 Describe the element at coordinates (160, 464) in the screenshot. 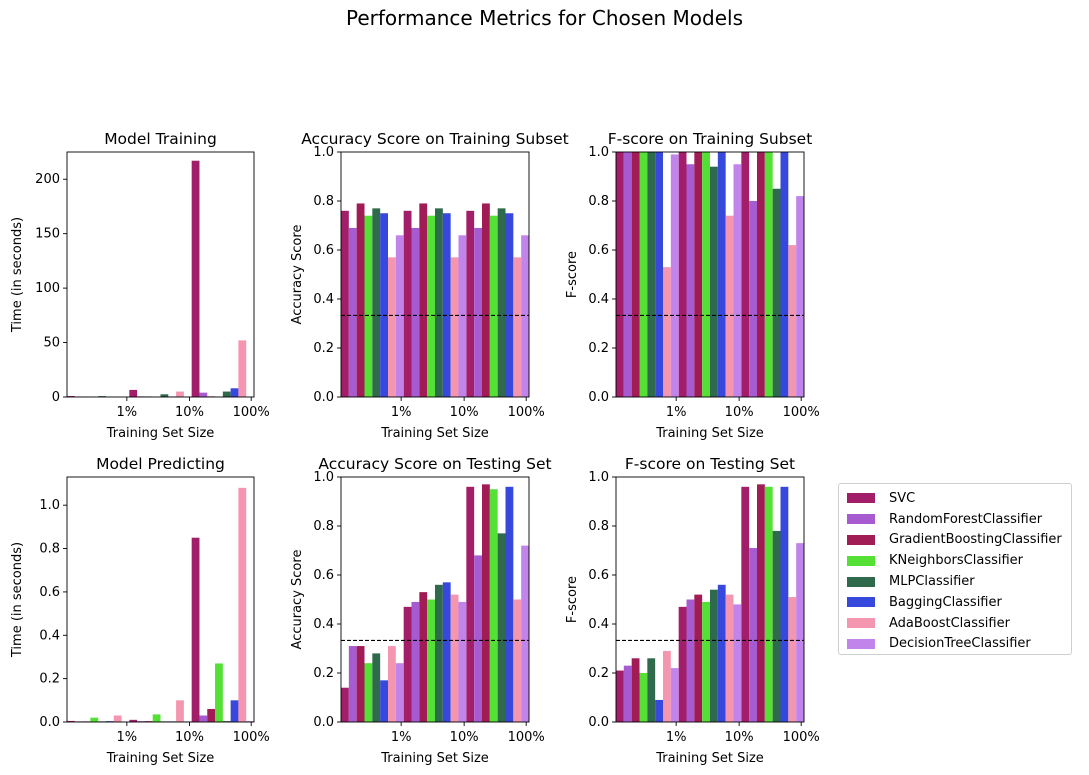

I see `panel-title: Model Predicting` at that location.